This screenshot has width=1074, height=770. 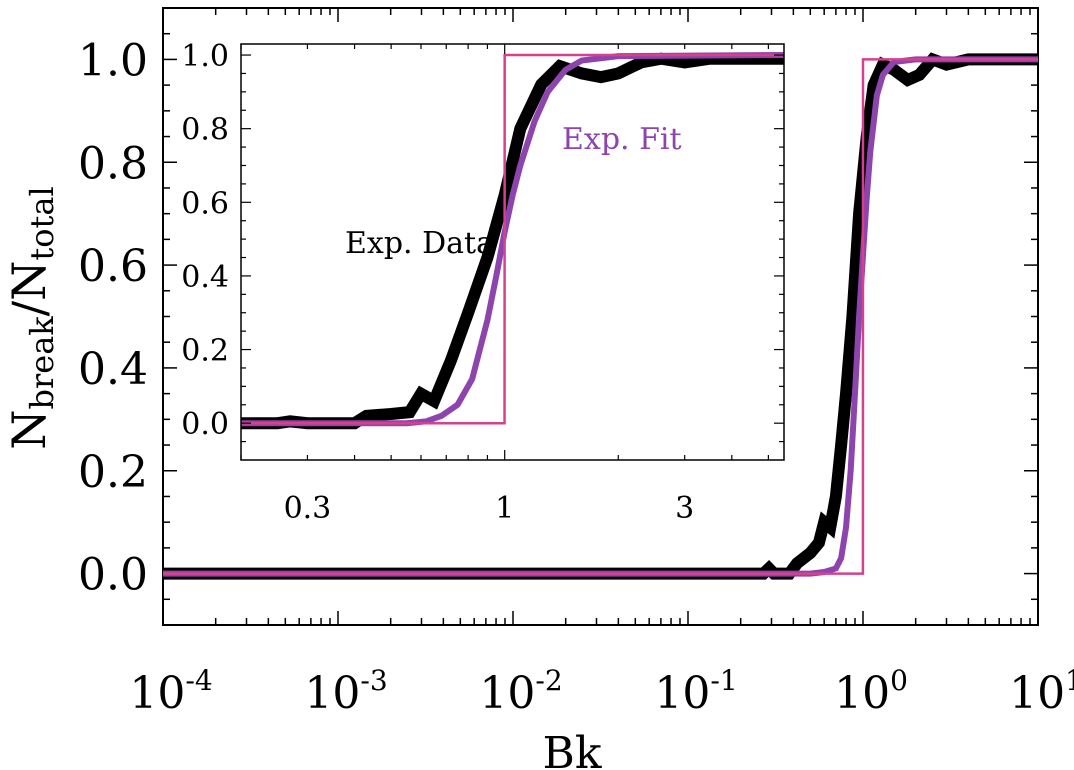 What do you see at coordinates (373, 680) in the screenshot?
I see `x-tick-exponent: -3` at bounding box center [373, 680].